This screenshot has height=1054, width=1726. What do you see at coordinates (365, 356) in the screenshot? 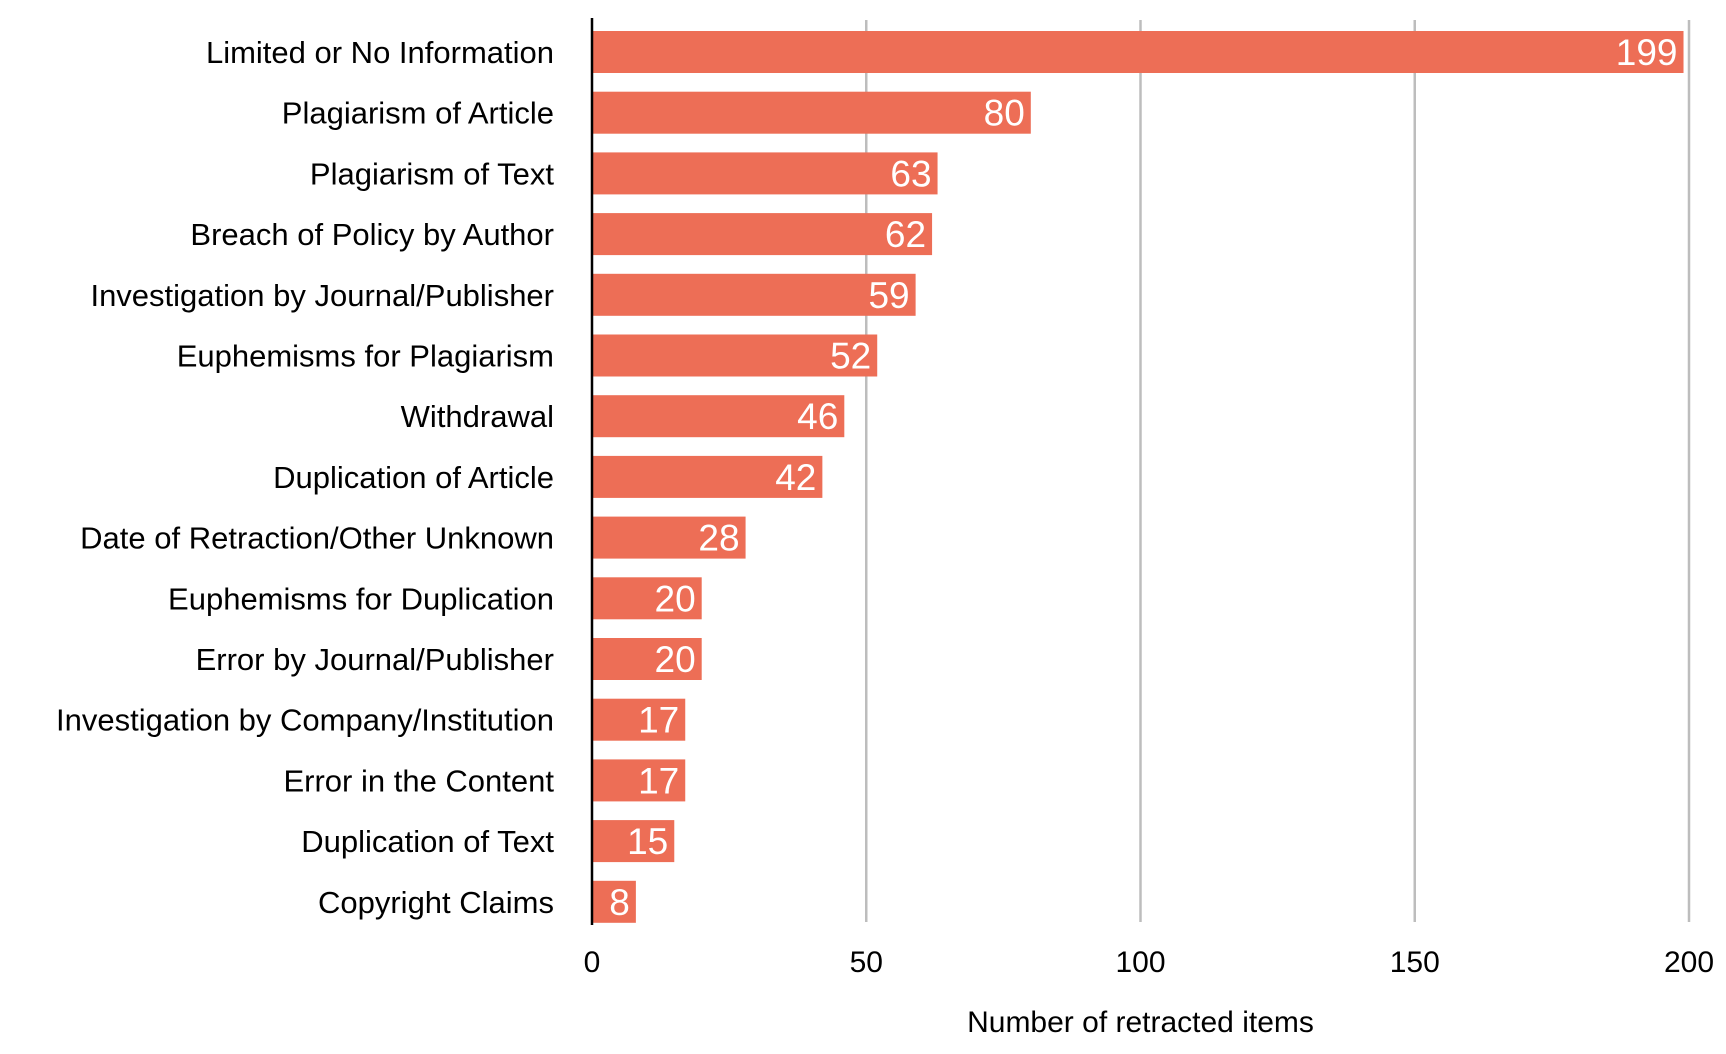
I see `category-label: Euphemisms for Plagiarism` at bounding box center [365, 356].